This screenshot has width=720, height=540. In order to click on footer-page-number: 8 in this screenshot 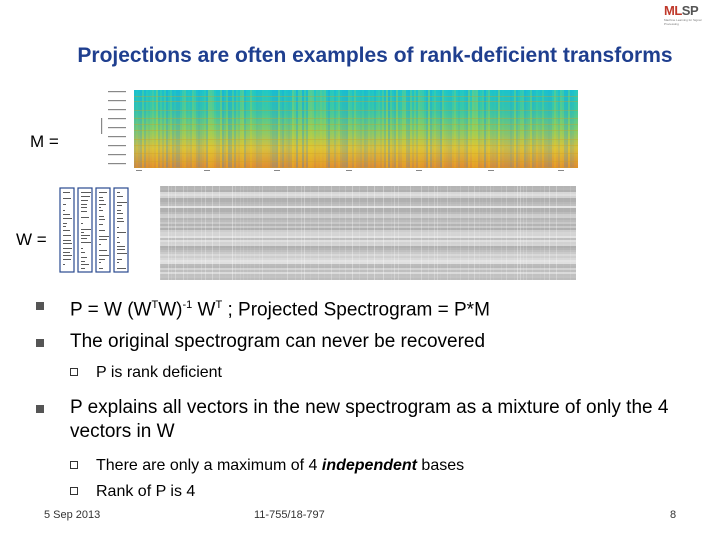, I will do `click(673, 515)`.